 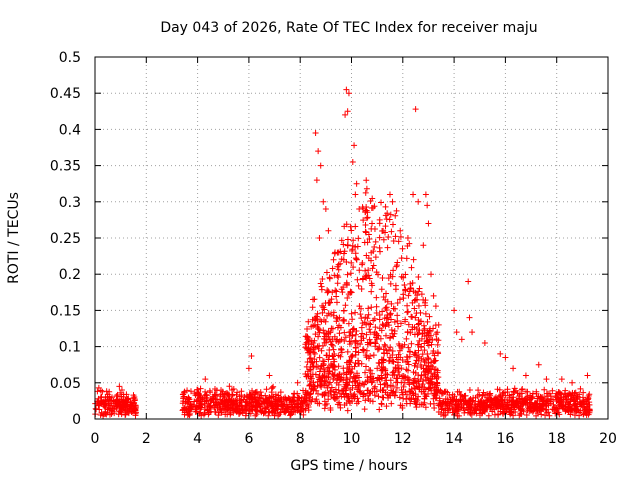 I want to click on y-tick-label: 0.2, so click(x=70, y=275).